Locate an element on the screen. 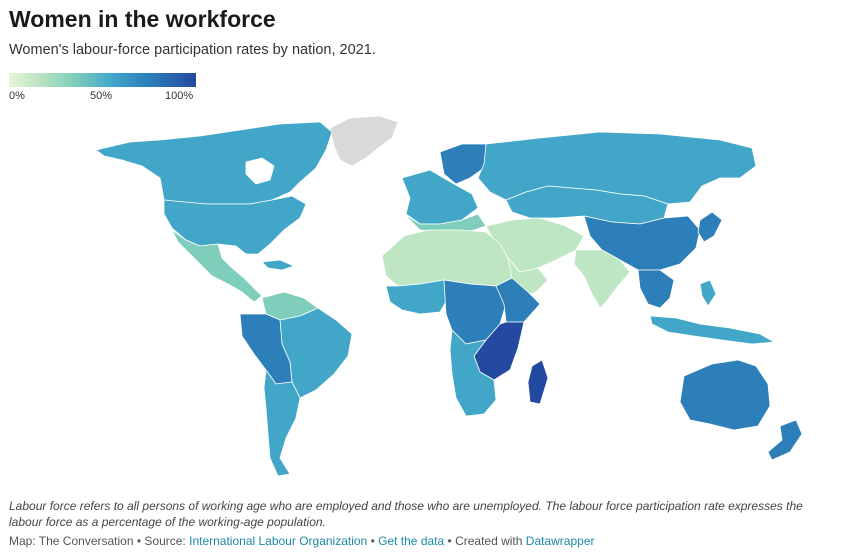 This screenshot has height=560, width=843. region-australia is located at coordinates (725, 395).